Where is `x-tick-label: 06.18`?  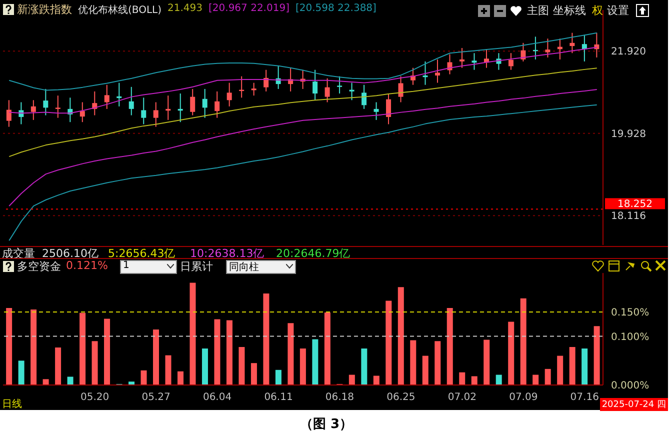 x-tick-label: 06.18 is located at coordinates (339, 398).